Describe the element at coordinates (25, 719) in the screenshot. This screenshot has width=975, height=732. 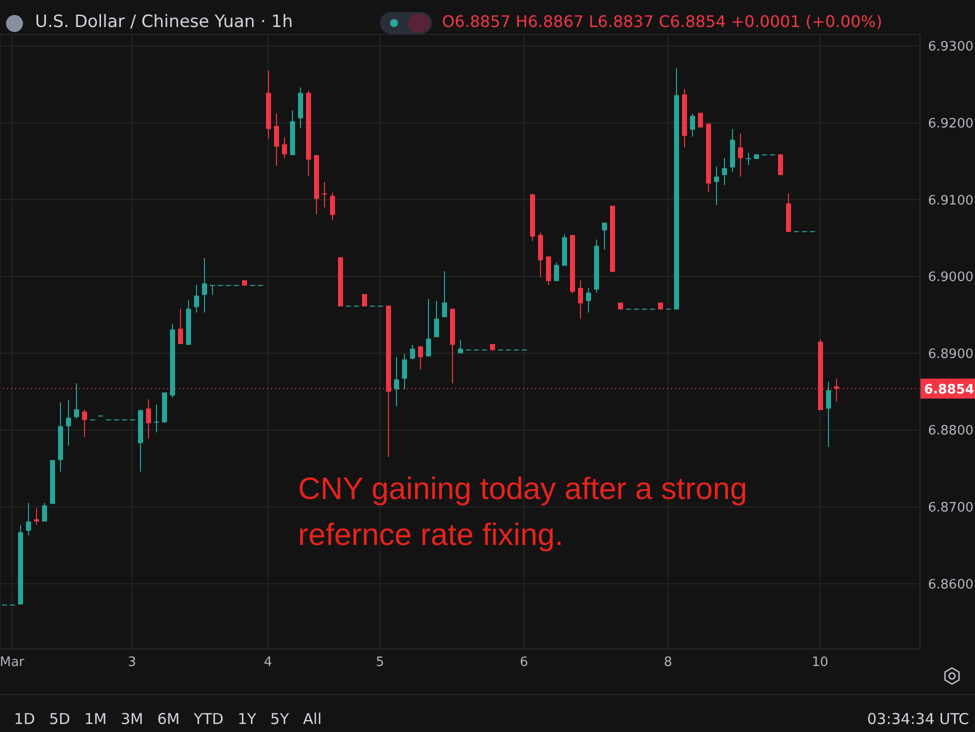
I see `text: 1D` at that location.